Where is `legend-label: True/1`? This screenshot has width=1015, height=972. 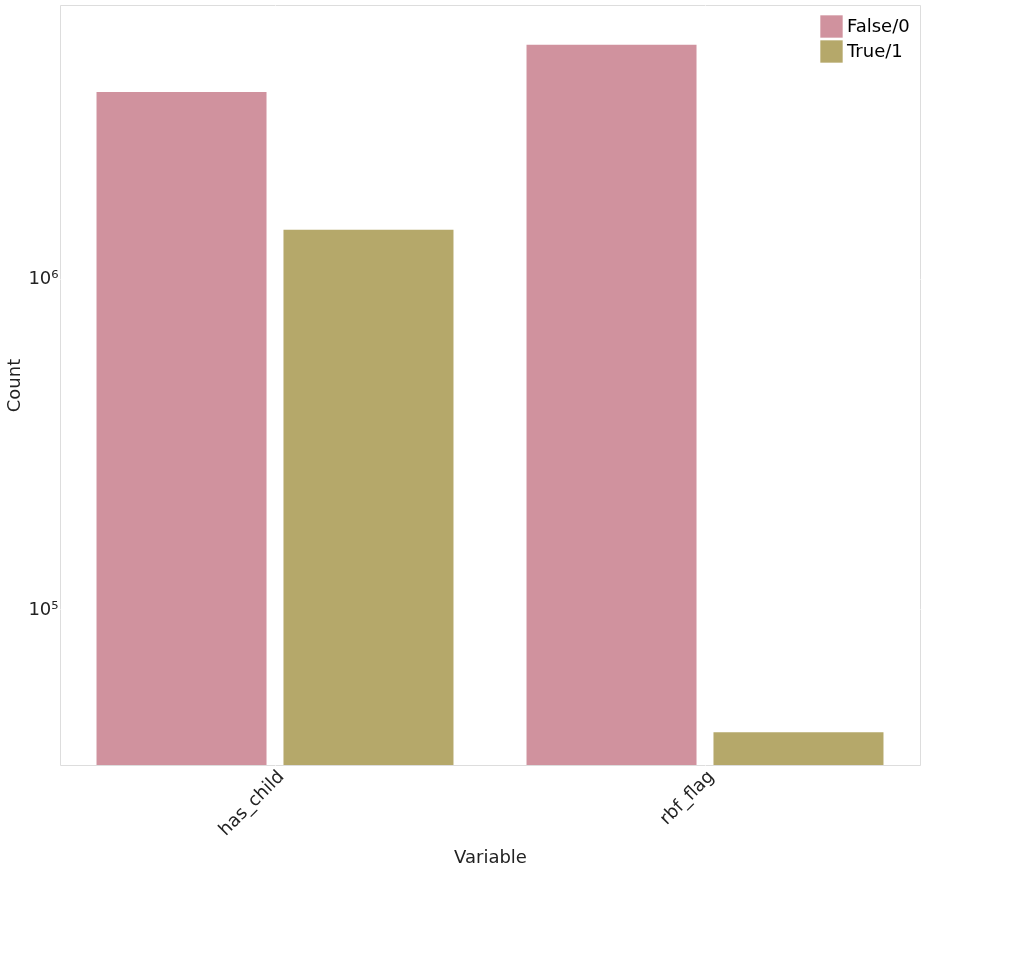
legend-label: True/1 is located at coordinates (874, 50).